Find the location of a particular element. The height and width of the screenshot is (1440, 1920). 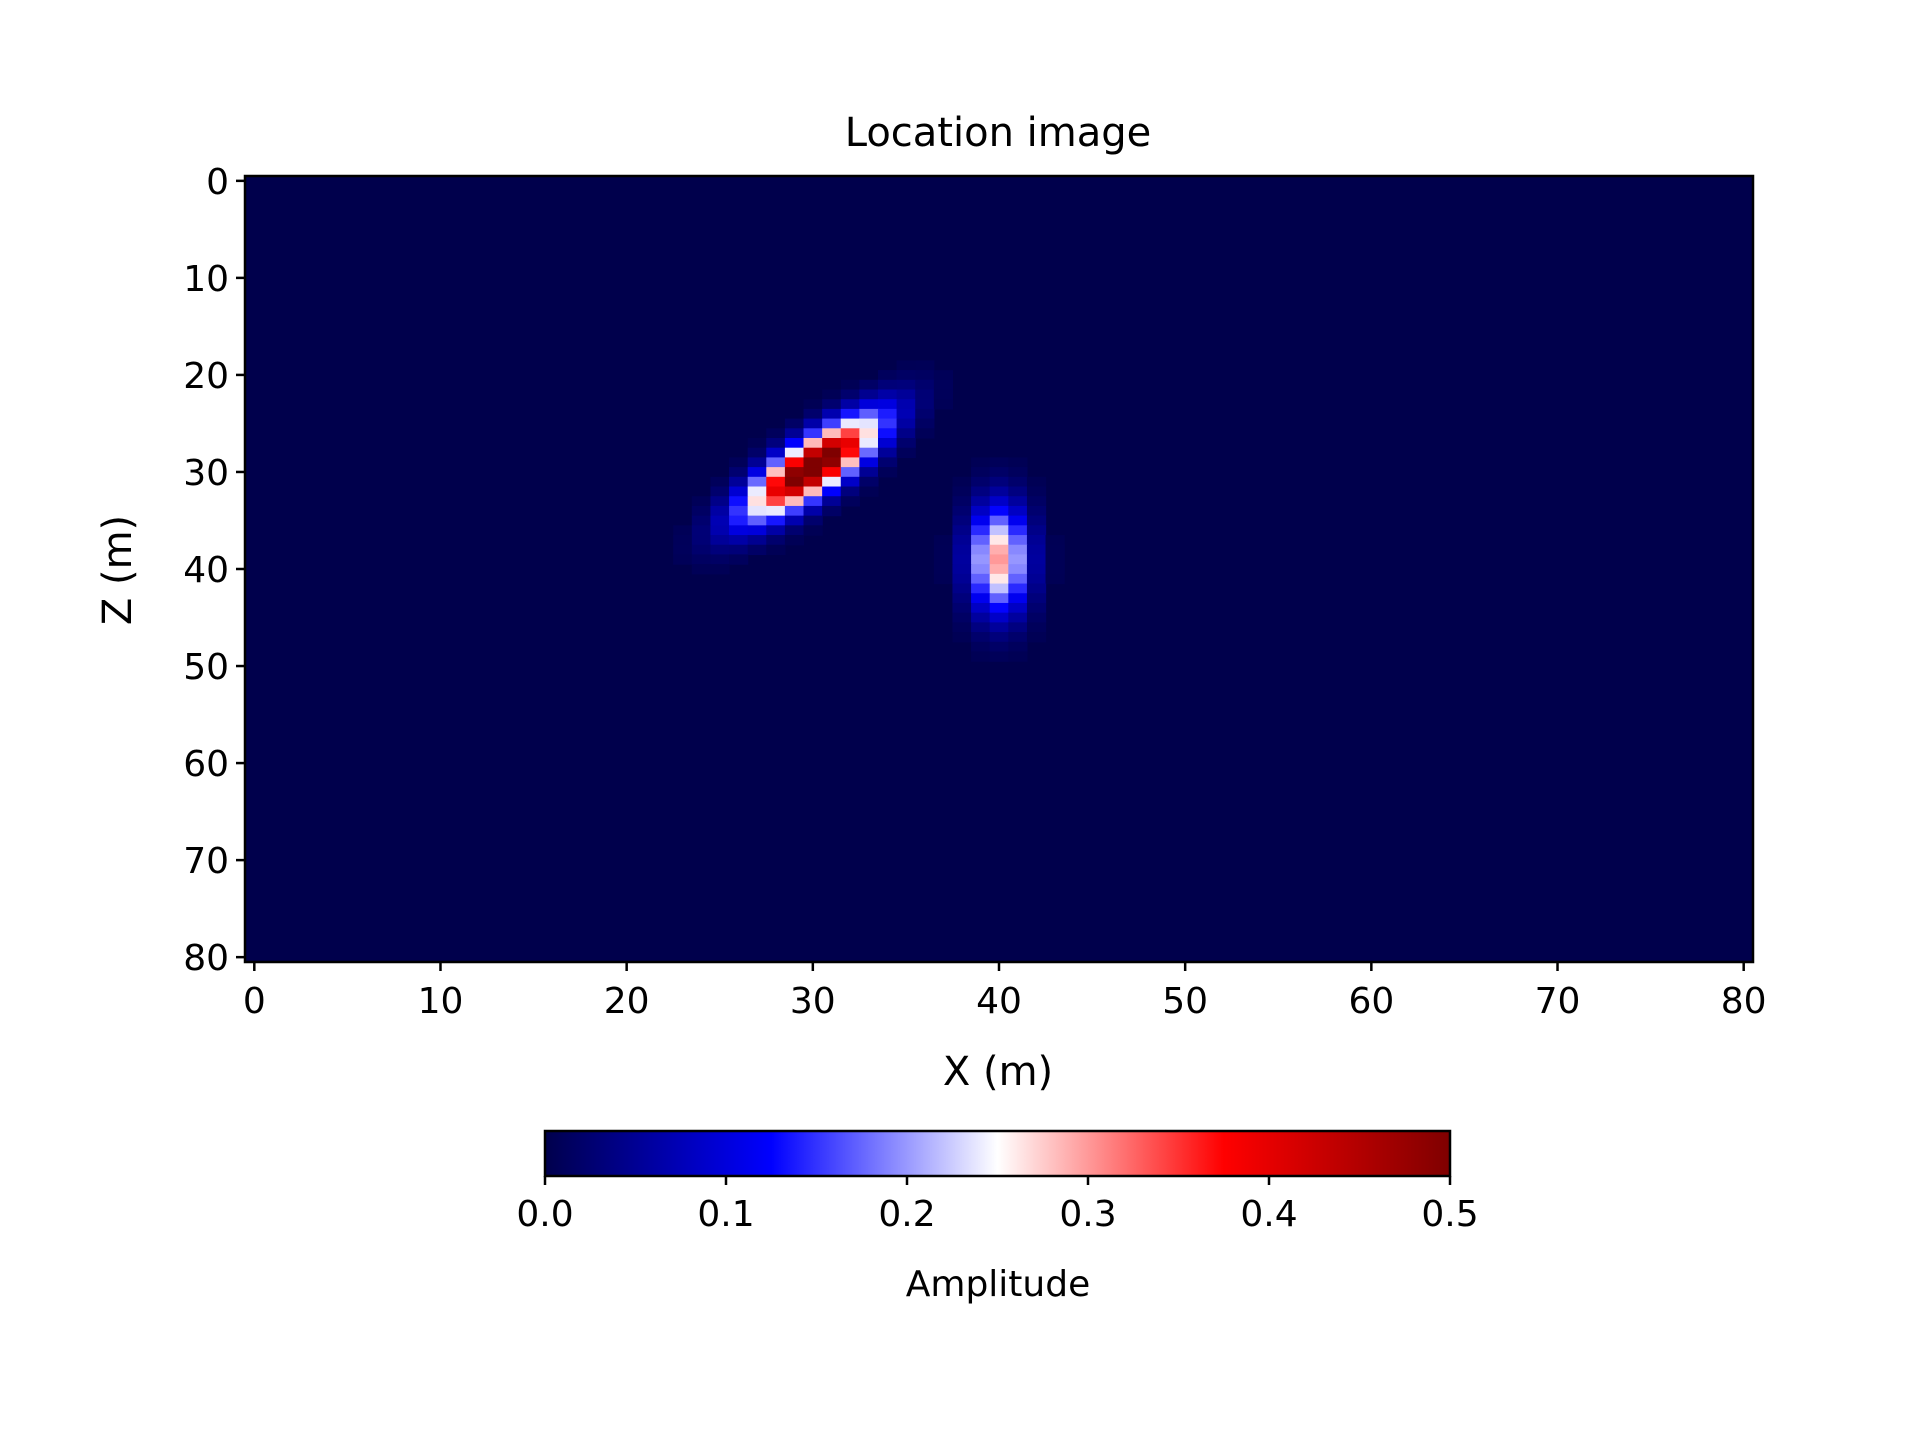

x-tick-label: 80 is located at coordinates (1744, 1001).